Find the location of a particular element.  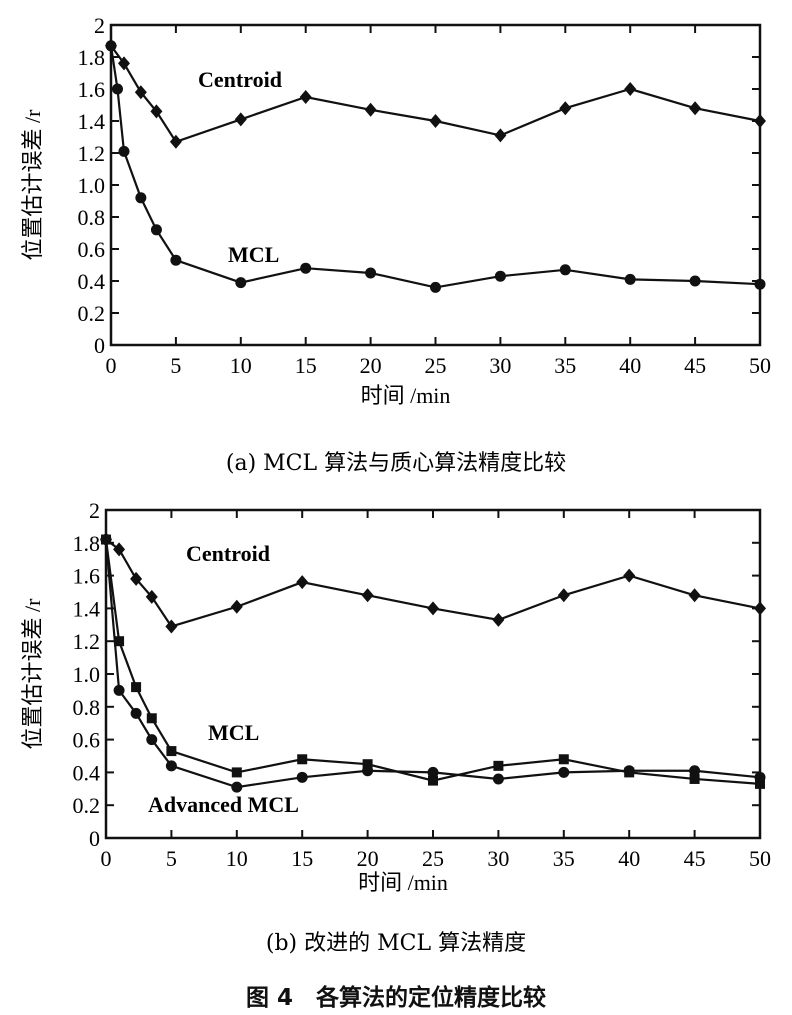

panel-caption: (b) 改进的 MCL 算法精度 is located at coordinates (396, 943).